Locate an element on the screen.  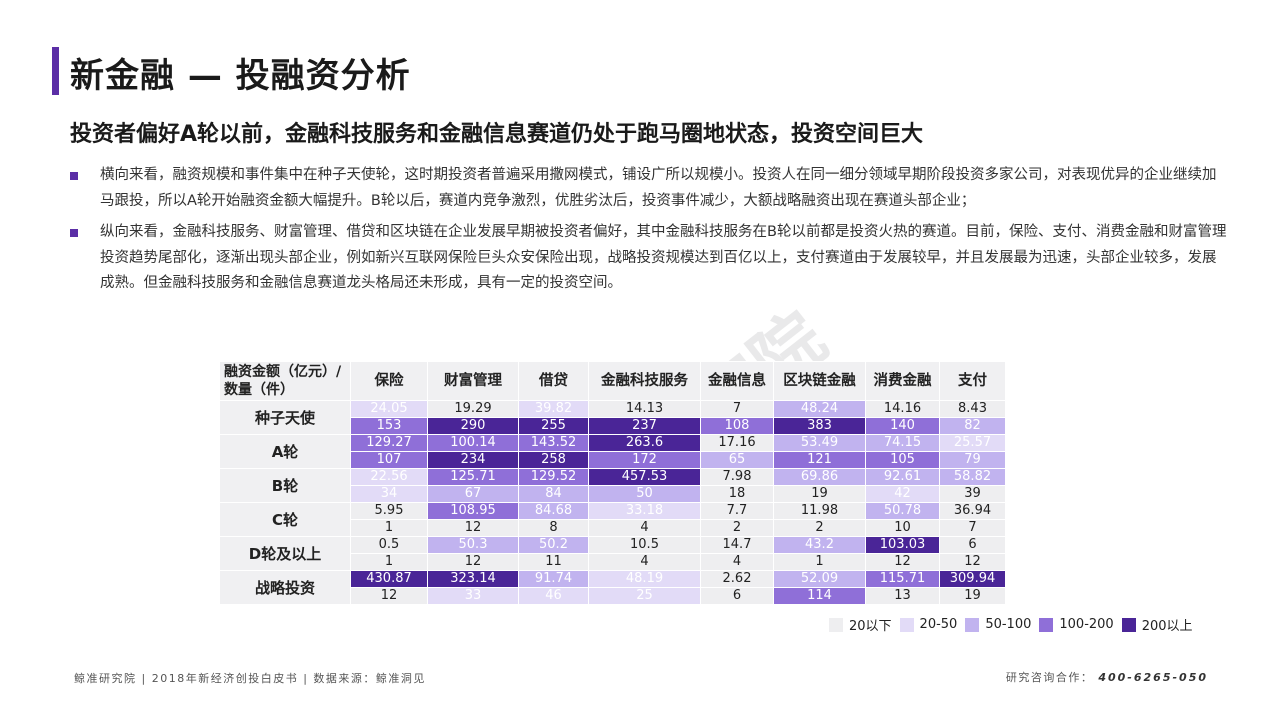
table-row-amount: C轮 5.95 108.95 84.68 33.18 7.7 11.98 50.78 36.94 is located at coordinates (612, 519).